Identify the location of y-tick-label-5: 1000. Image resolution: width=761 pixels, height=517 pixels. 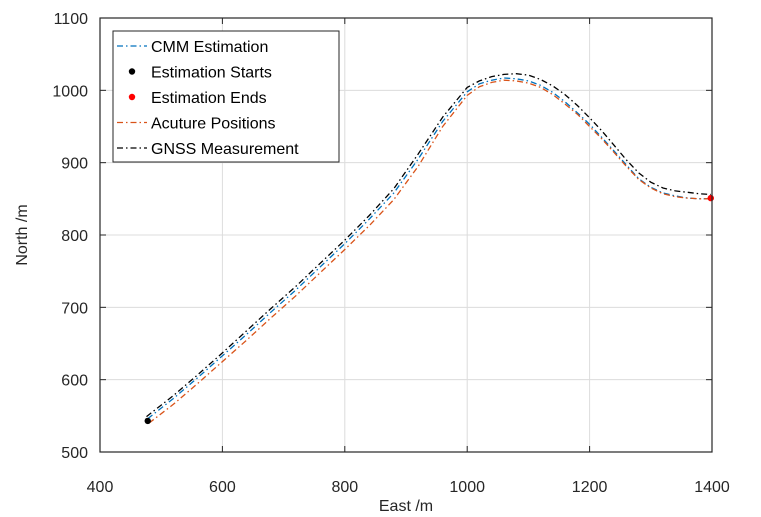
(70, 91).